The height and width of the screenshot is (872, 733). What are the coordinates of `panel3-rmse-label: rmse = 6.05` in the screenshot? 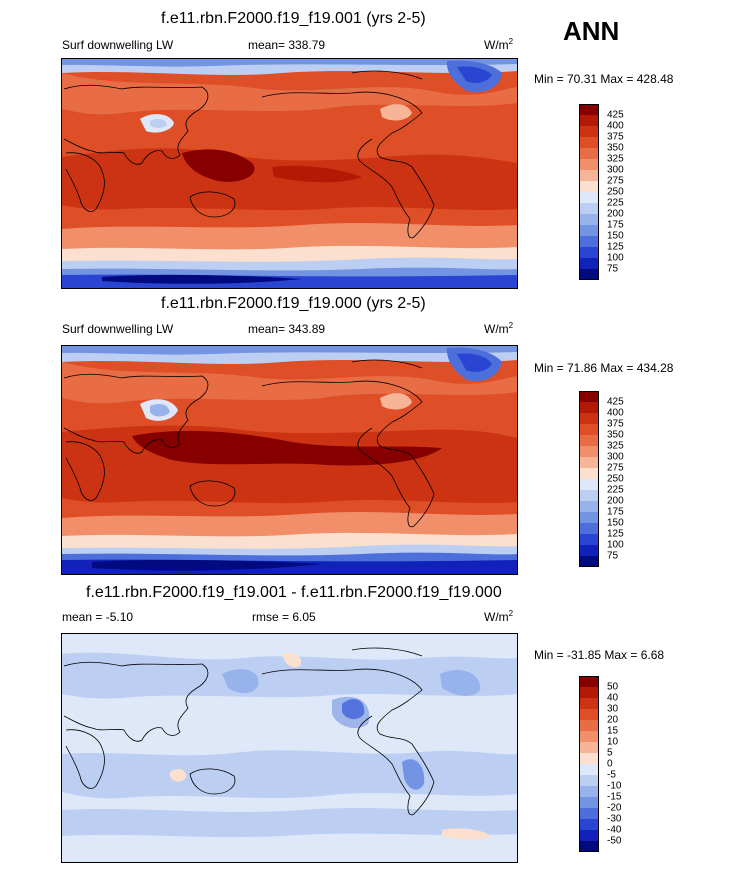 It's located at (284, 617).